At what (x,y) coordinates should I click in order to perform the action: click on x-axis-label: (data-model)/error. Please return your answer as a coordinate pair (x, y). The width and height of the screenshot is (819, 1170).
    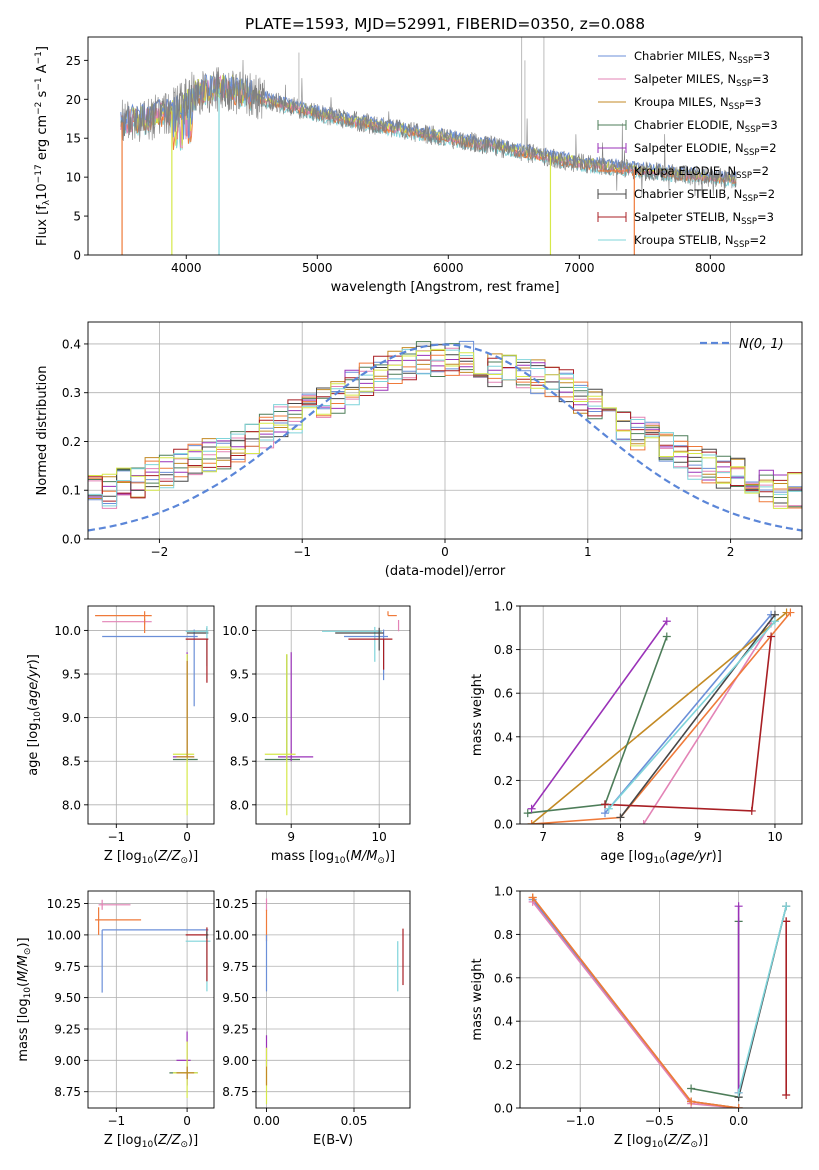
    Looking at the image, I should click on (445, 571).